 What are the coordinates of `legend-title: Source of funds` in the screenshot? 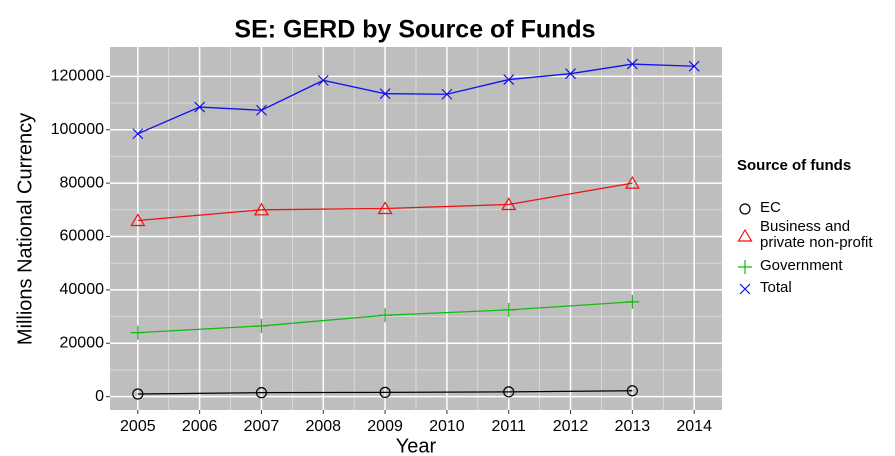 It's located at (794, 165).